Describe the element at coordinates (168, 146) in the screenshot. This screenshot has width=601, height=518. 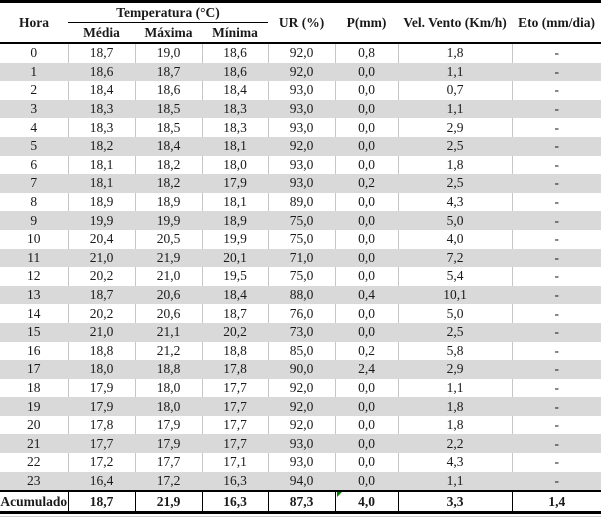
I see `table-cell: 18,4` at that location.